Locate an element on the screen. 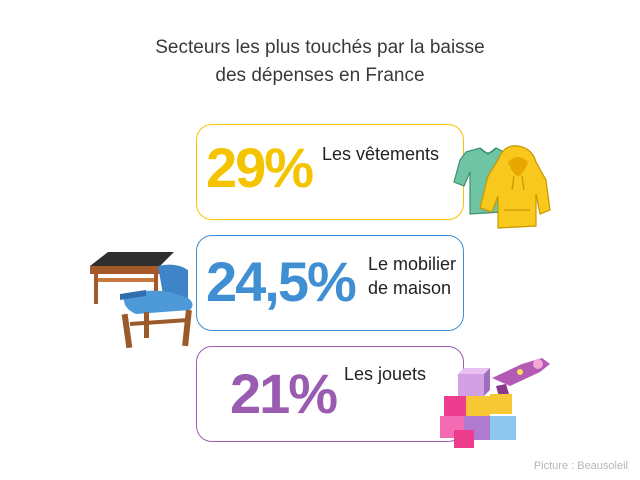  title-line-1: Secteurs les plus touchés par la baisse is located at coordinates (320, 47).